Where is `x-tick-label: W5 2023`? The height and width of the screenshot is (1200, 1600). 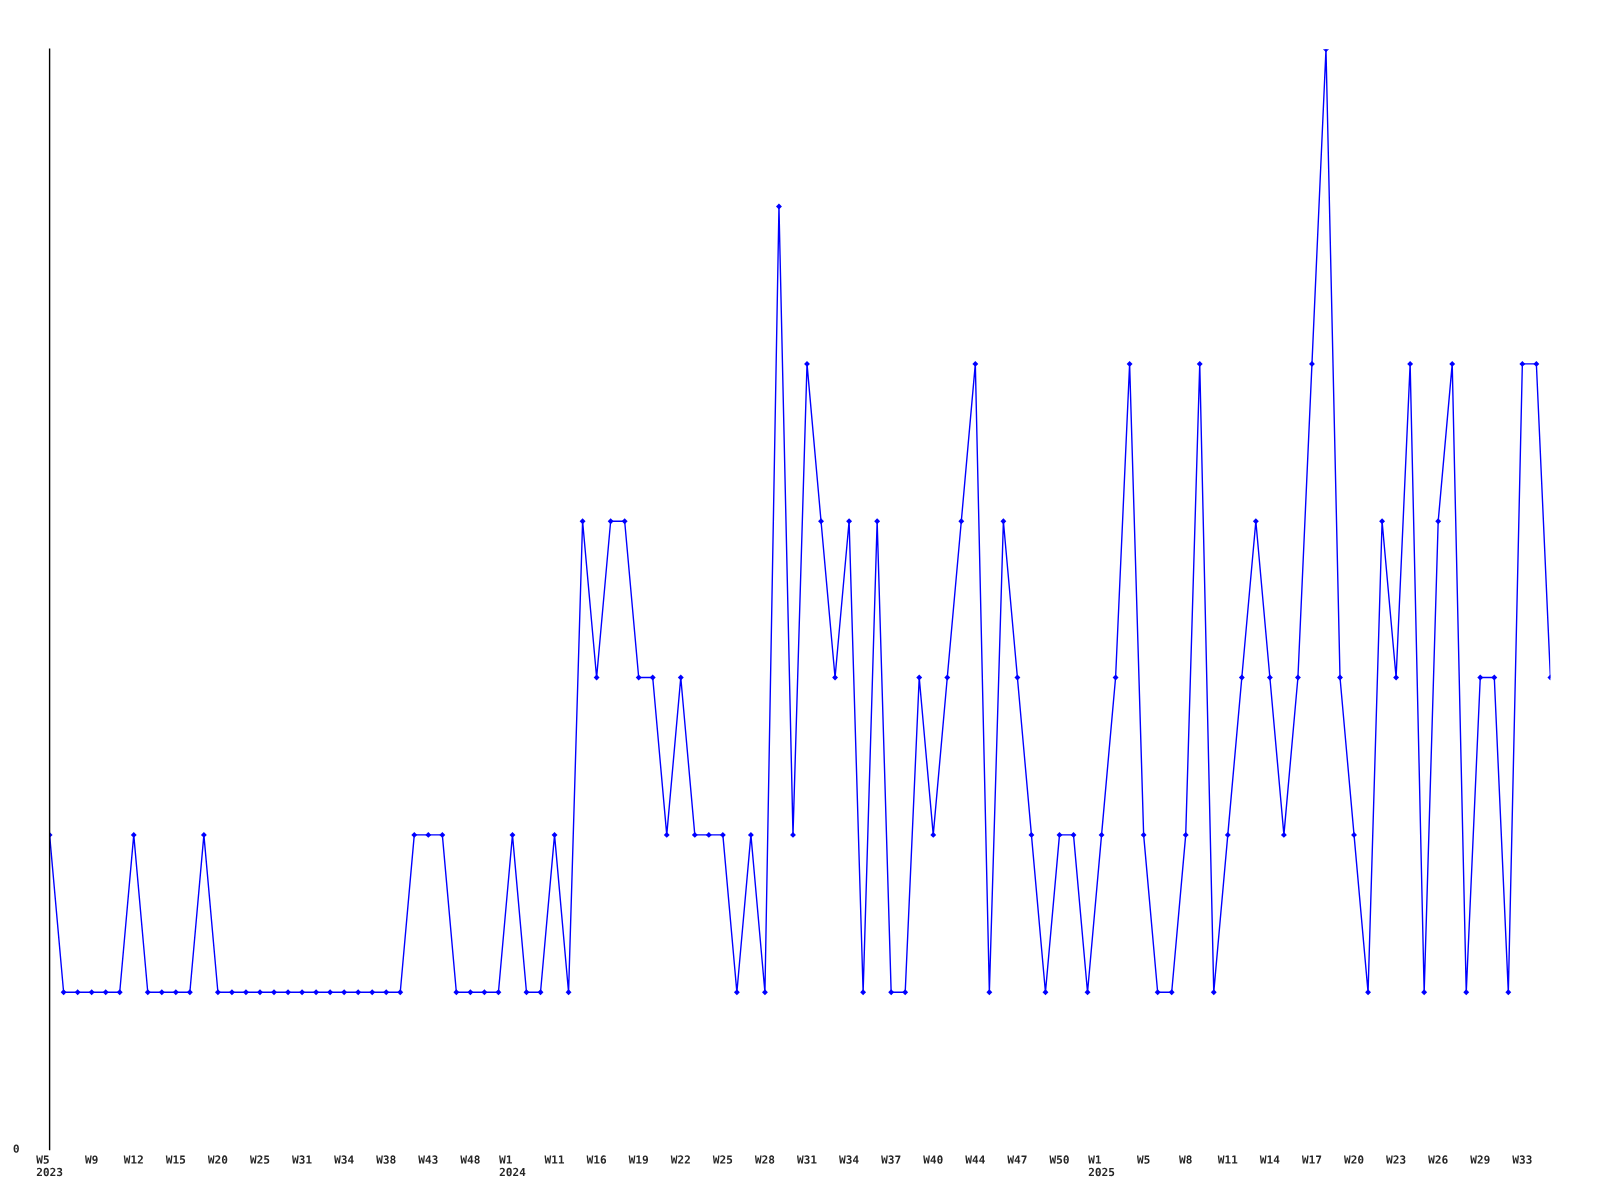 x-tick-label: W5 2023 is located at coordinates (49, 1166).